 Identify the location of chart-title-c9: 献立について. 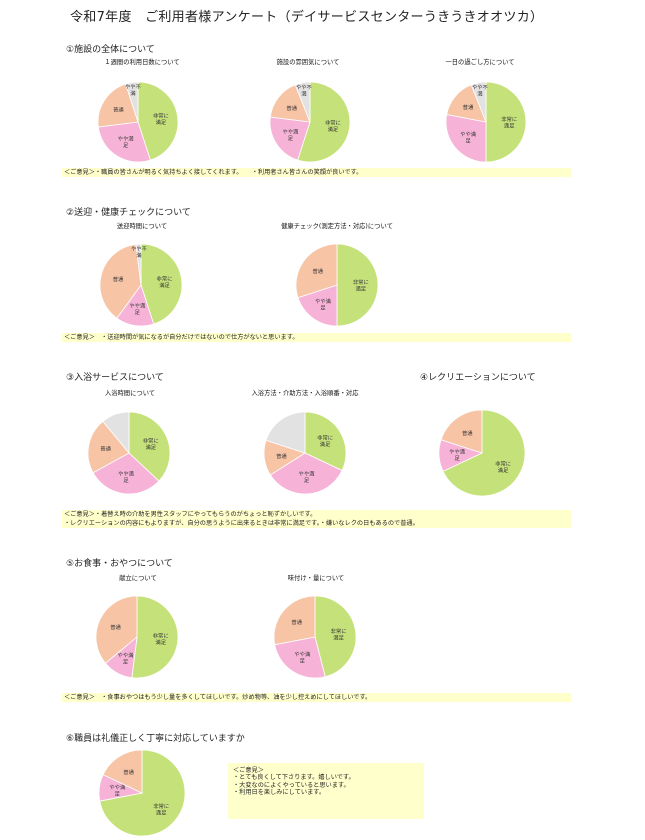
(138, 578).